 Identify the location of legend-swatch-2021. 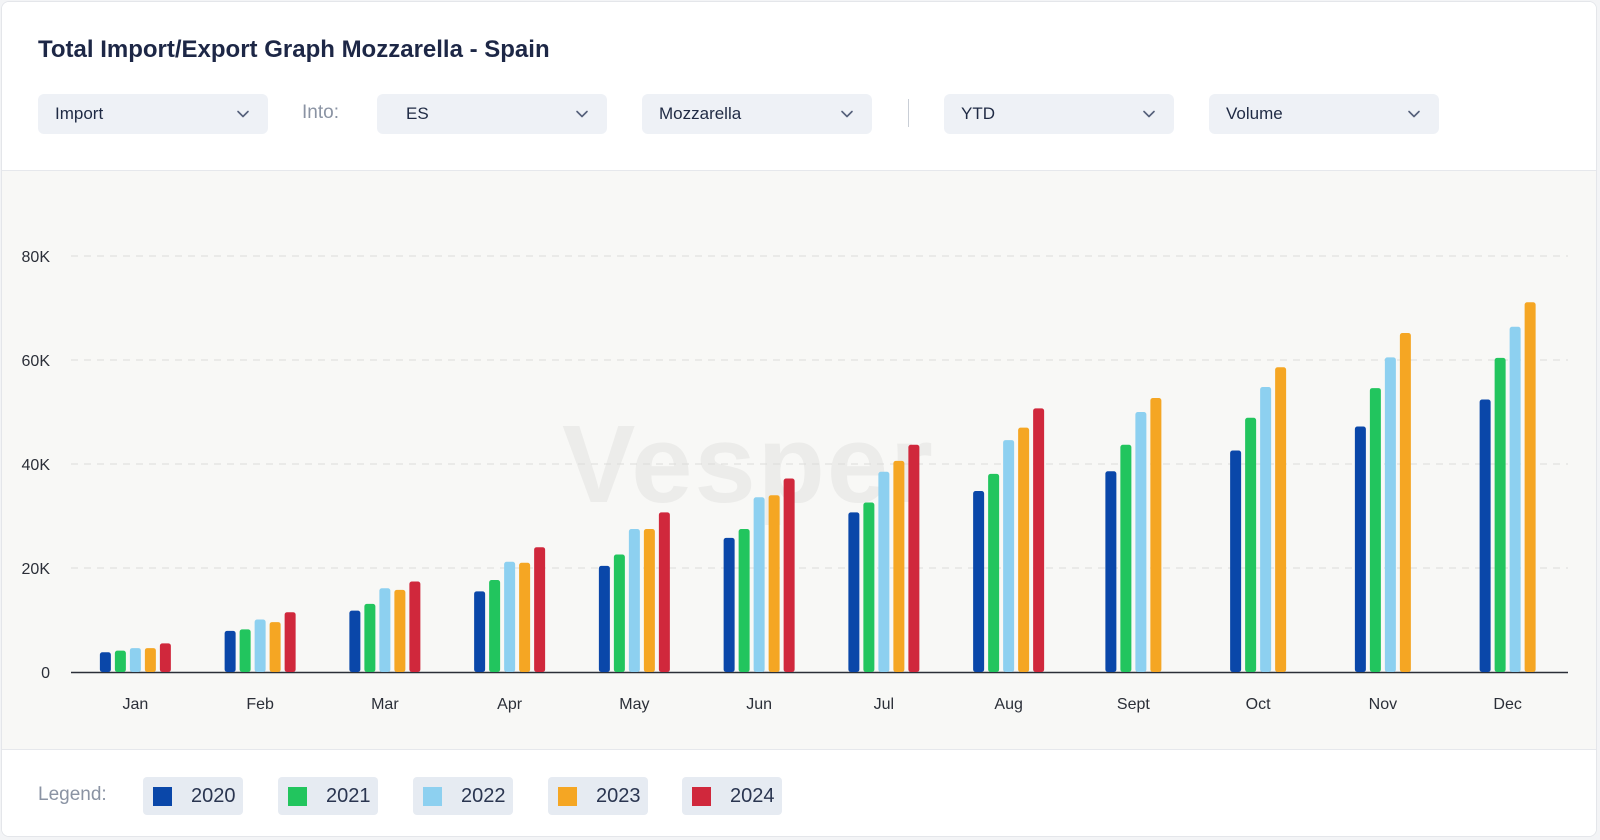
(297, 796).